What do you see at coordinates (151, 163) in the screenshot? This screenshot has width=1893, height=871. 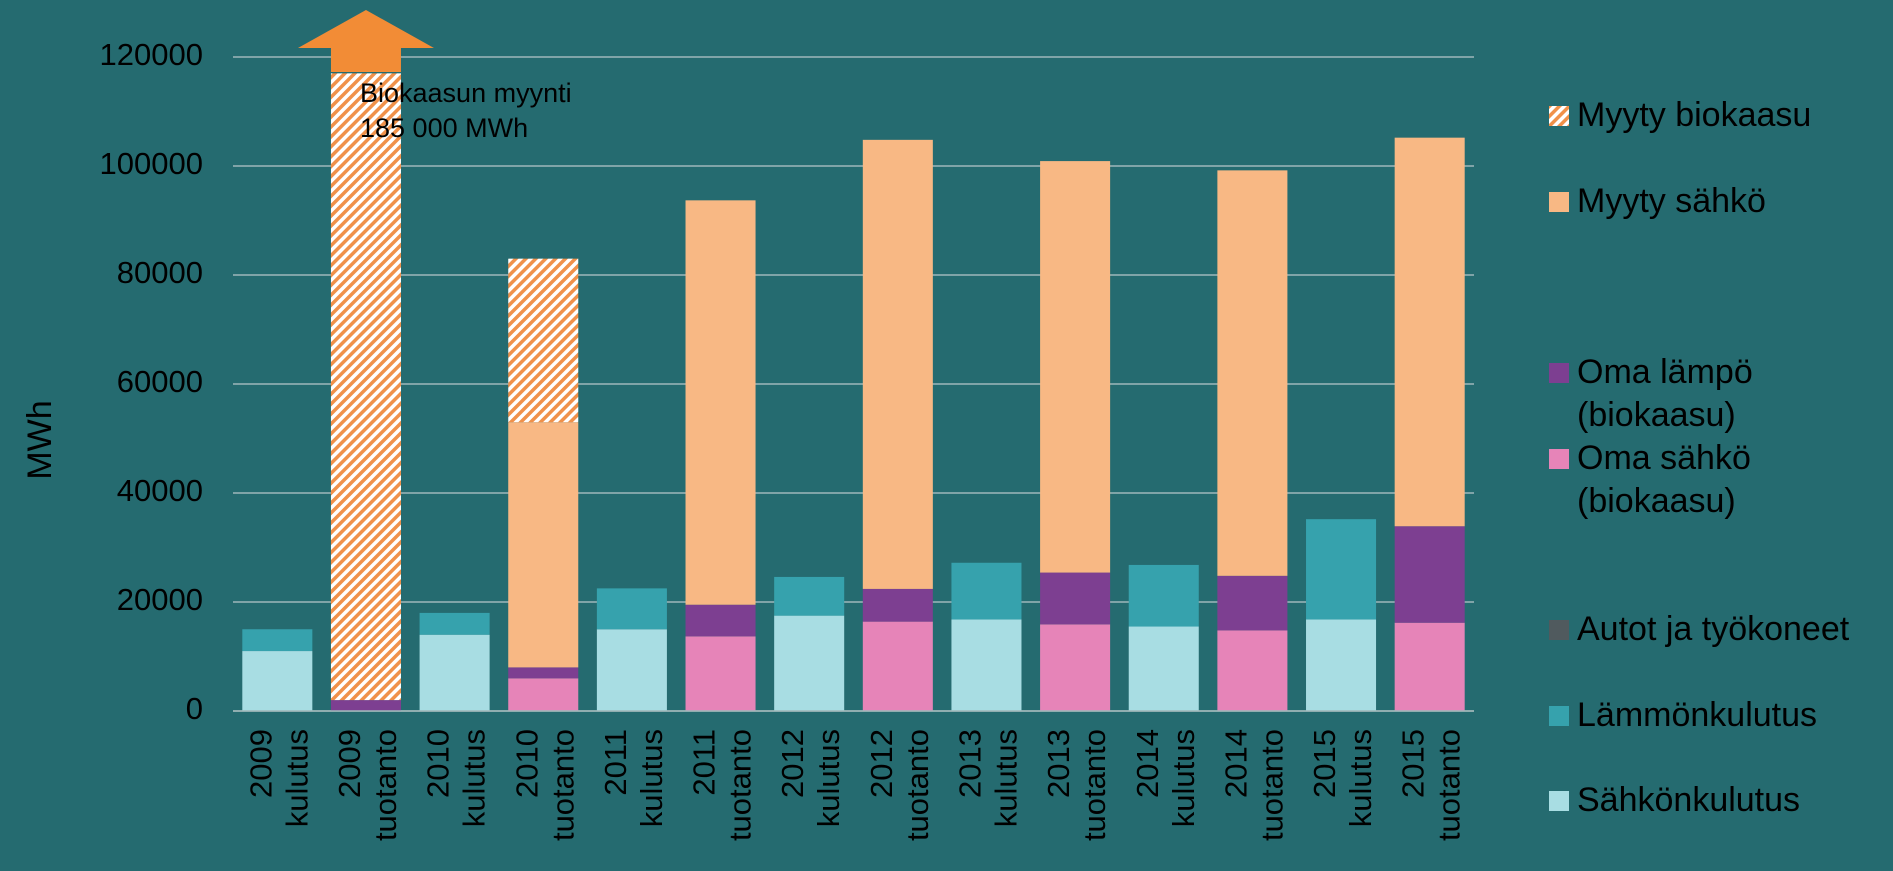 I see `y-tick-label: 100000` at bounding box center [151, 163].